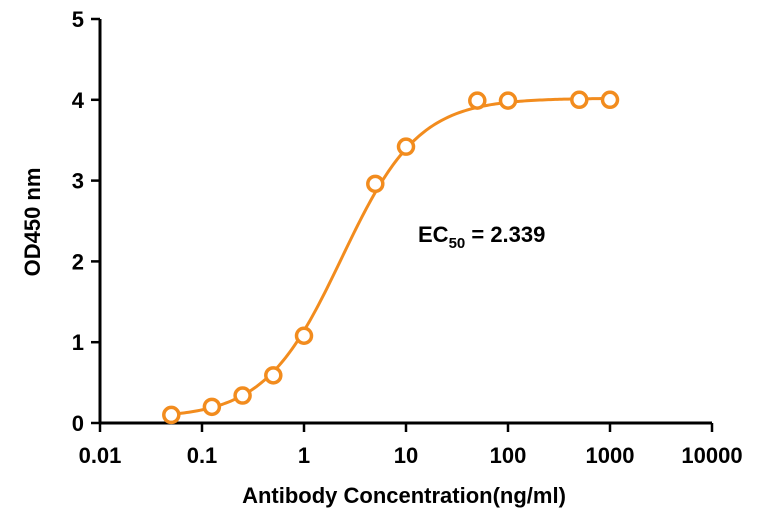  Describe the element at coordinates (202, 455) in the screenshot. I see `x-tick-label: 0.1` at that location.